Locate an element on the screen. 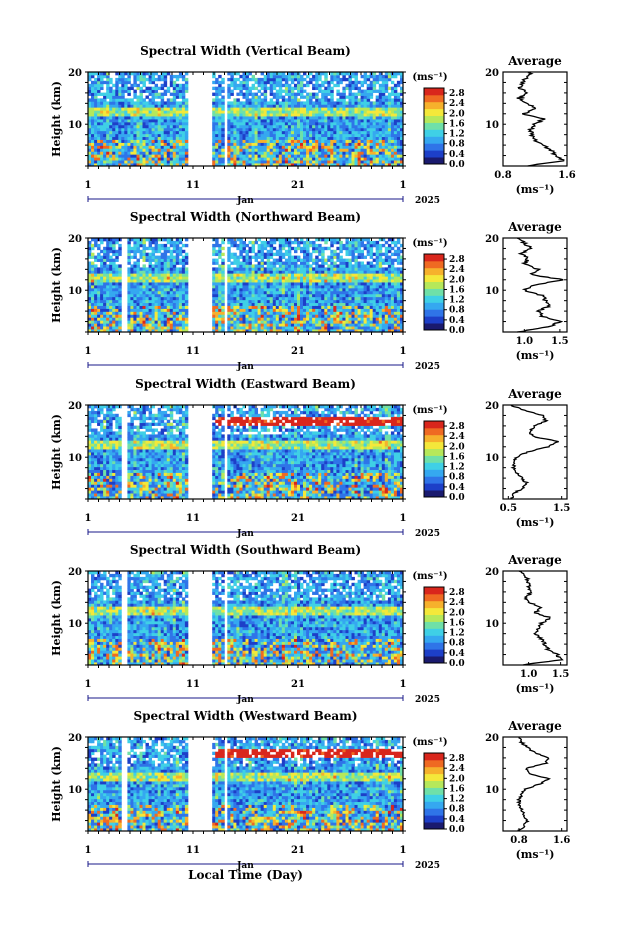 The image size is (622, 931). average-panel: Average 10 20 0.8 1.6(ms⁻¹) is located at coordinates (530, 125).